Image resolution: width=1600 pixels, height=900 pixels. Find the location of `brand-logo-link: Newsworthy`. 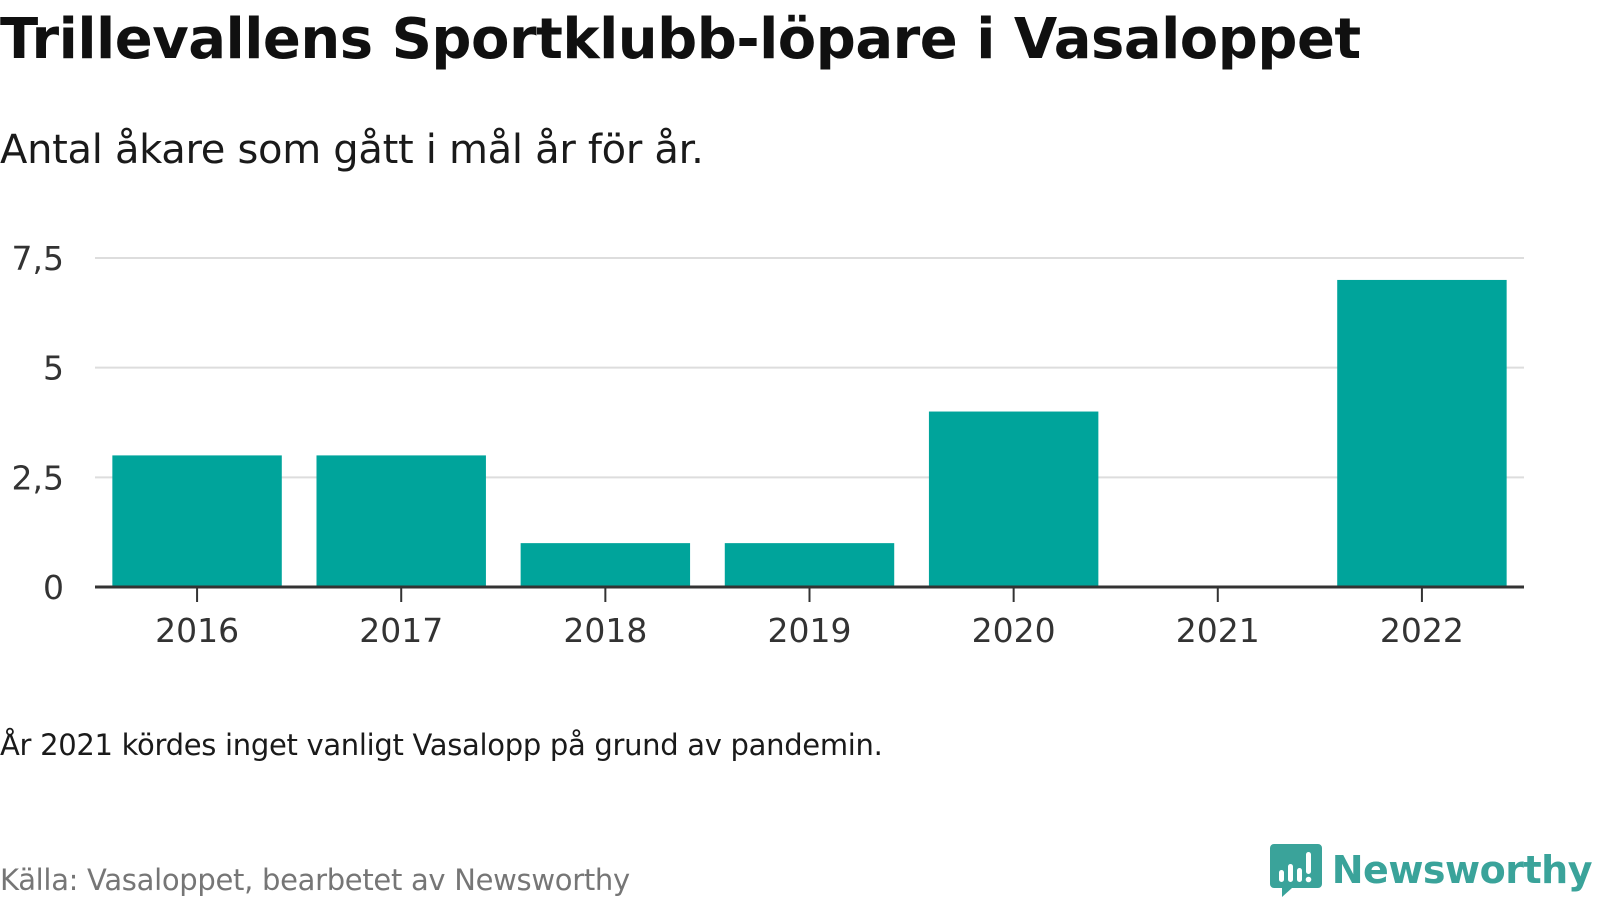

brand-logo-link: Newsworthy is located at coordinates (1431, 870).